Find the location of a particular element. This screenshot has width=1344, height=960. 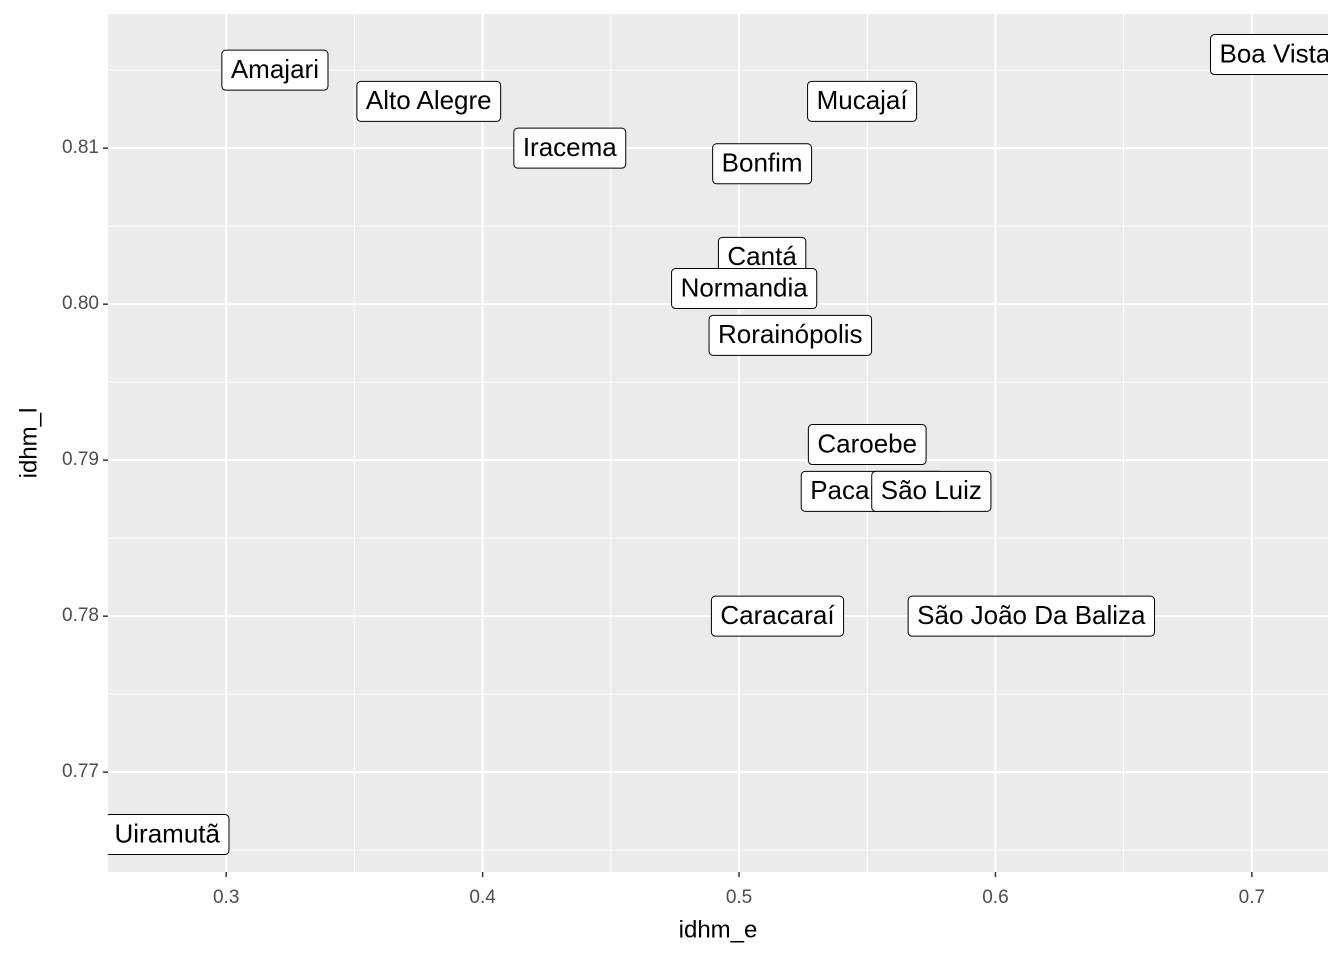

y-tick-label: 0.77 is located at coordinates (80, 771).